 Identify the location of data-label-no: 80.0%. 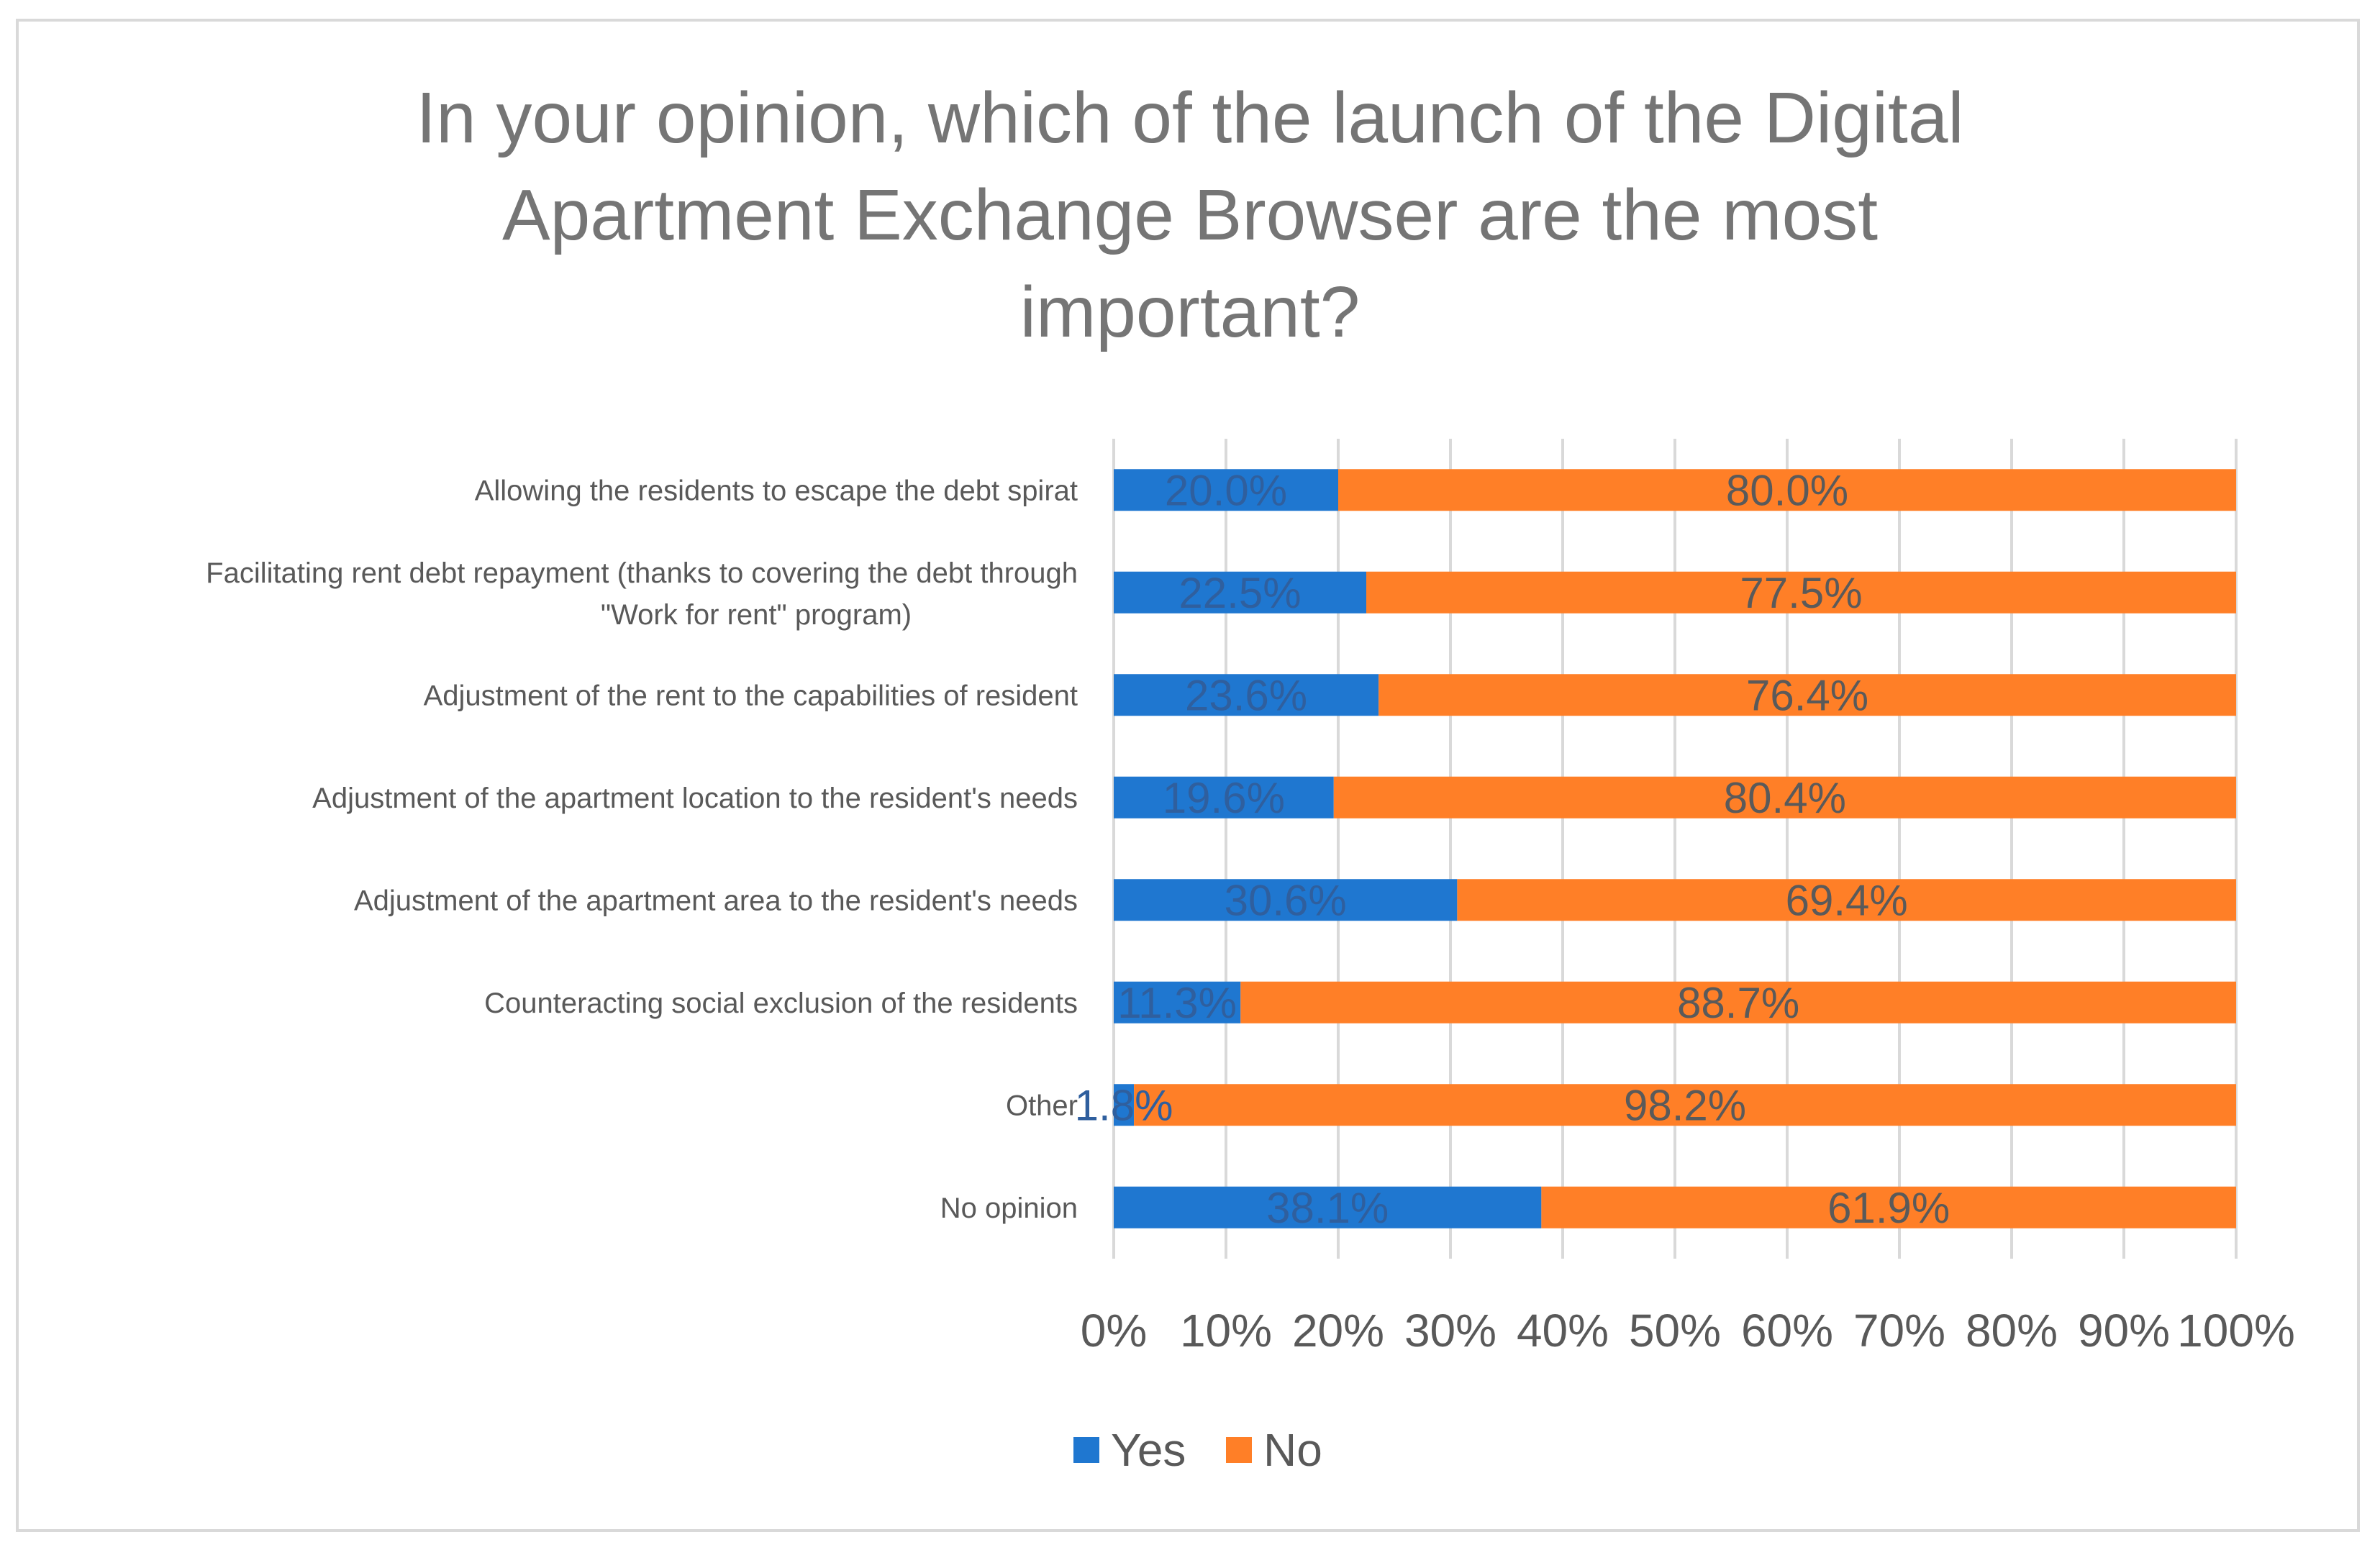
(1787, 490).